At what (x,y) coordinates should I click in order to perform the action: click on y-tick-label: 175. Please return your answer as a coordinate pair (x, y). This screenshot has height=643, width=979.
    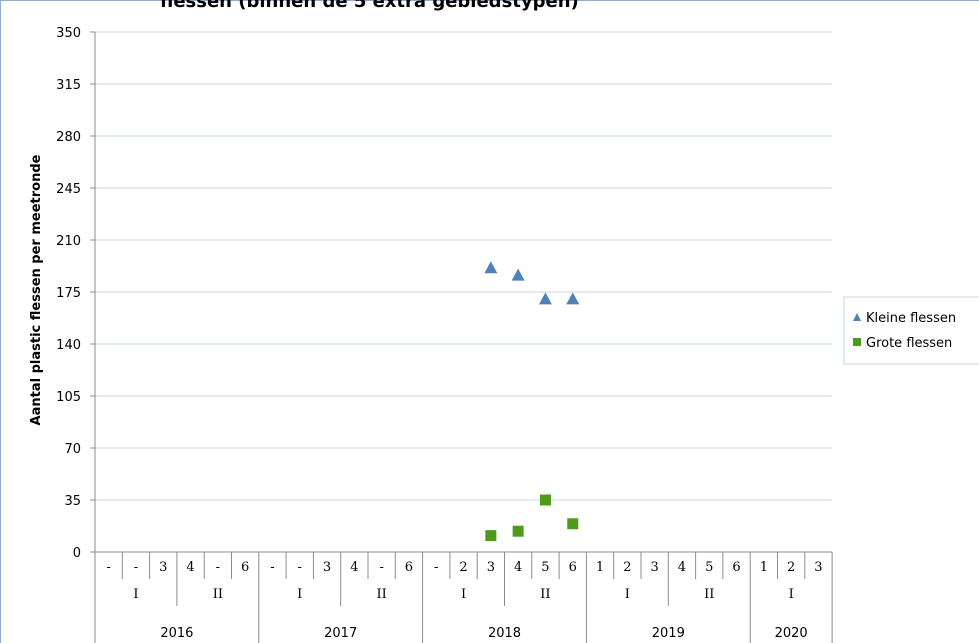
    Looking at the image, I should click on (68, 293).